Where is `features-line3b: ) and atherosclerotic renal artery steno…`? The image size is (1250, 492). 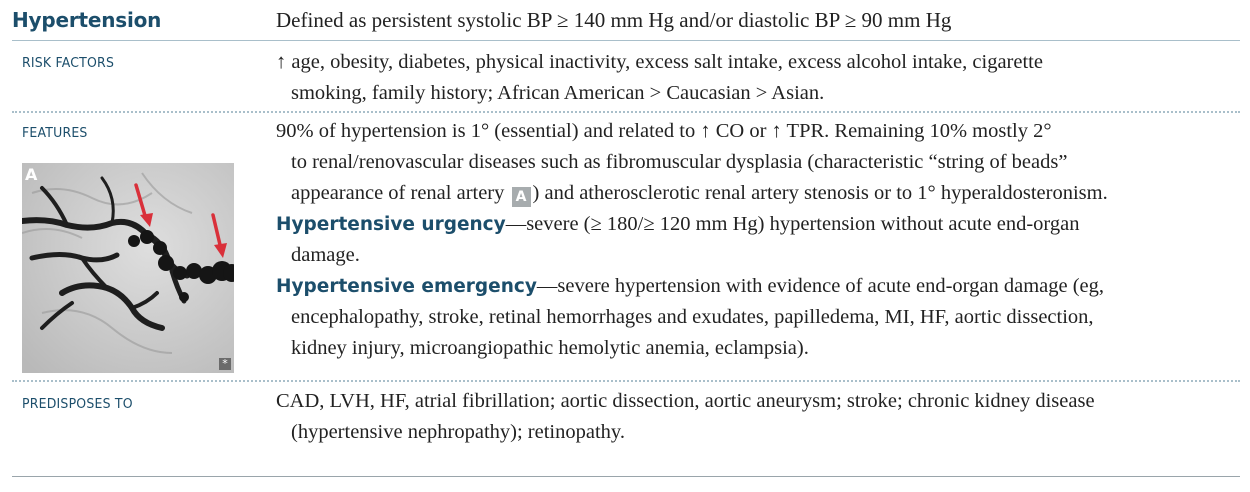 features-line3b: ) and atherosclerotic renal artery steno… is located at coordinates (820, 193).